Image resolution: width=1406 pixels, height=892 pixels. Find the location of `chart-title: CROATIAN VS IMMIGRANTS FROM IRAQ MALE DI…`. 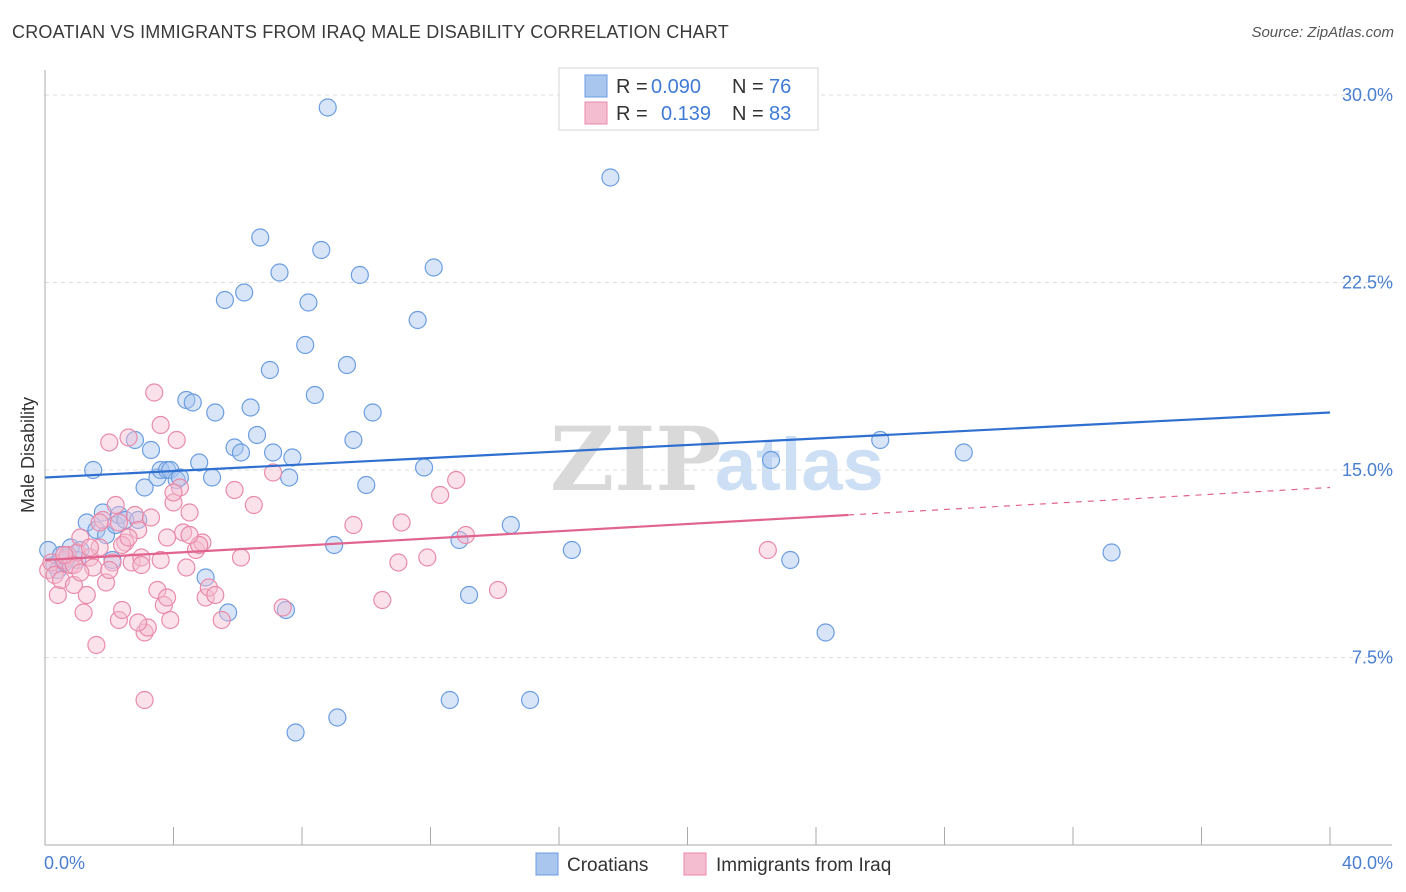

chart-title: CROATIAN VS IMMIGRANTS FROM IRAQ MALE DI… is located at coordinates (370, 32).